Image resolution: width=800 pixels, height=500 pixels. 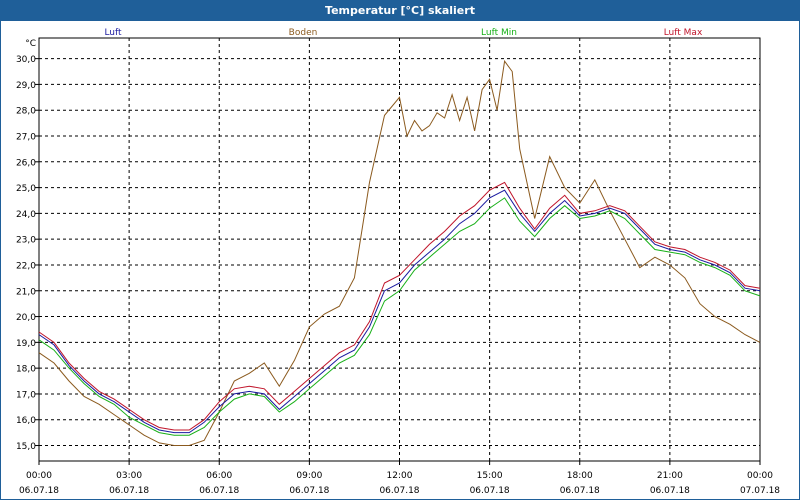 I want to click on x-tick-time: 18:00, so click(x=580, y=476).